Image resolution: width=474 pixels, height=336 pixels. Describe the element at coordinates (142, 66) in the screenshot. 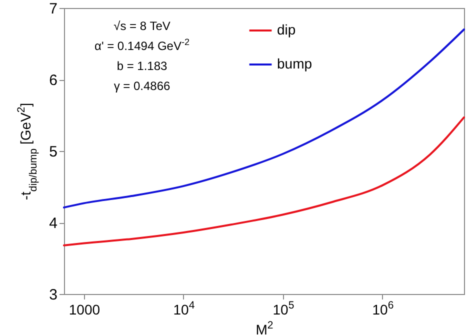

I see `annotation: b = 1.183` at that location.